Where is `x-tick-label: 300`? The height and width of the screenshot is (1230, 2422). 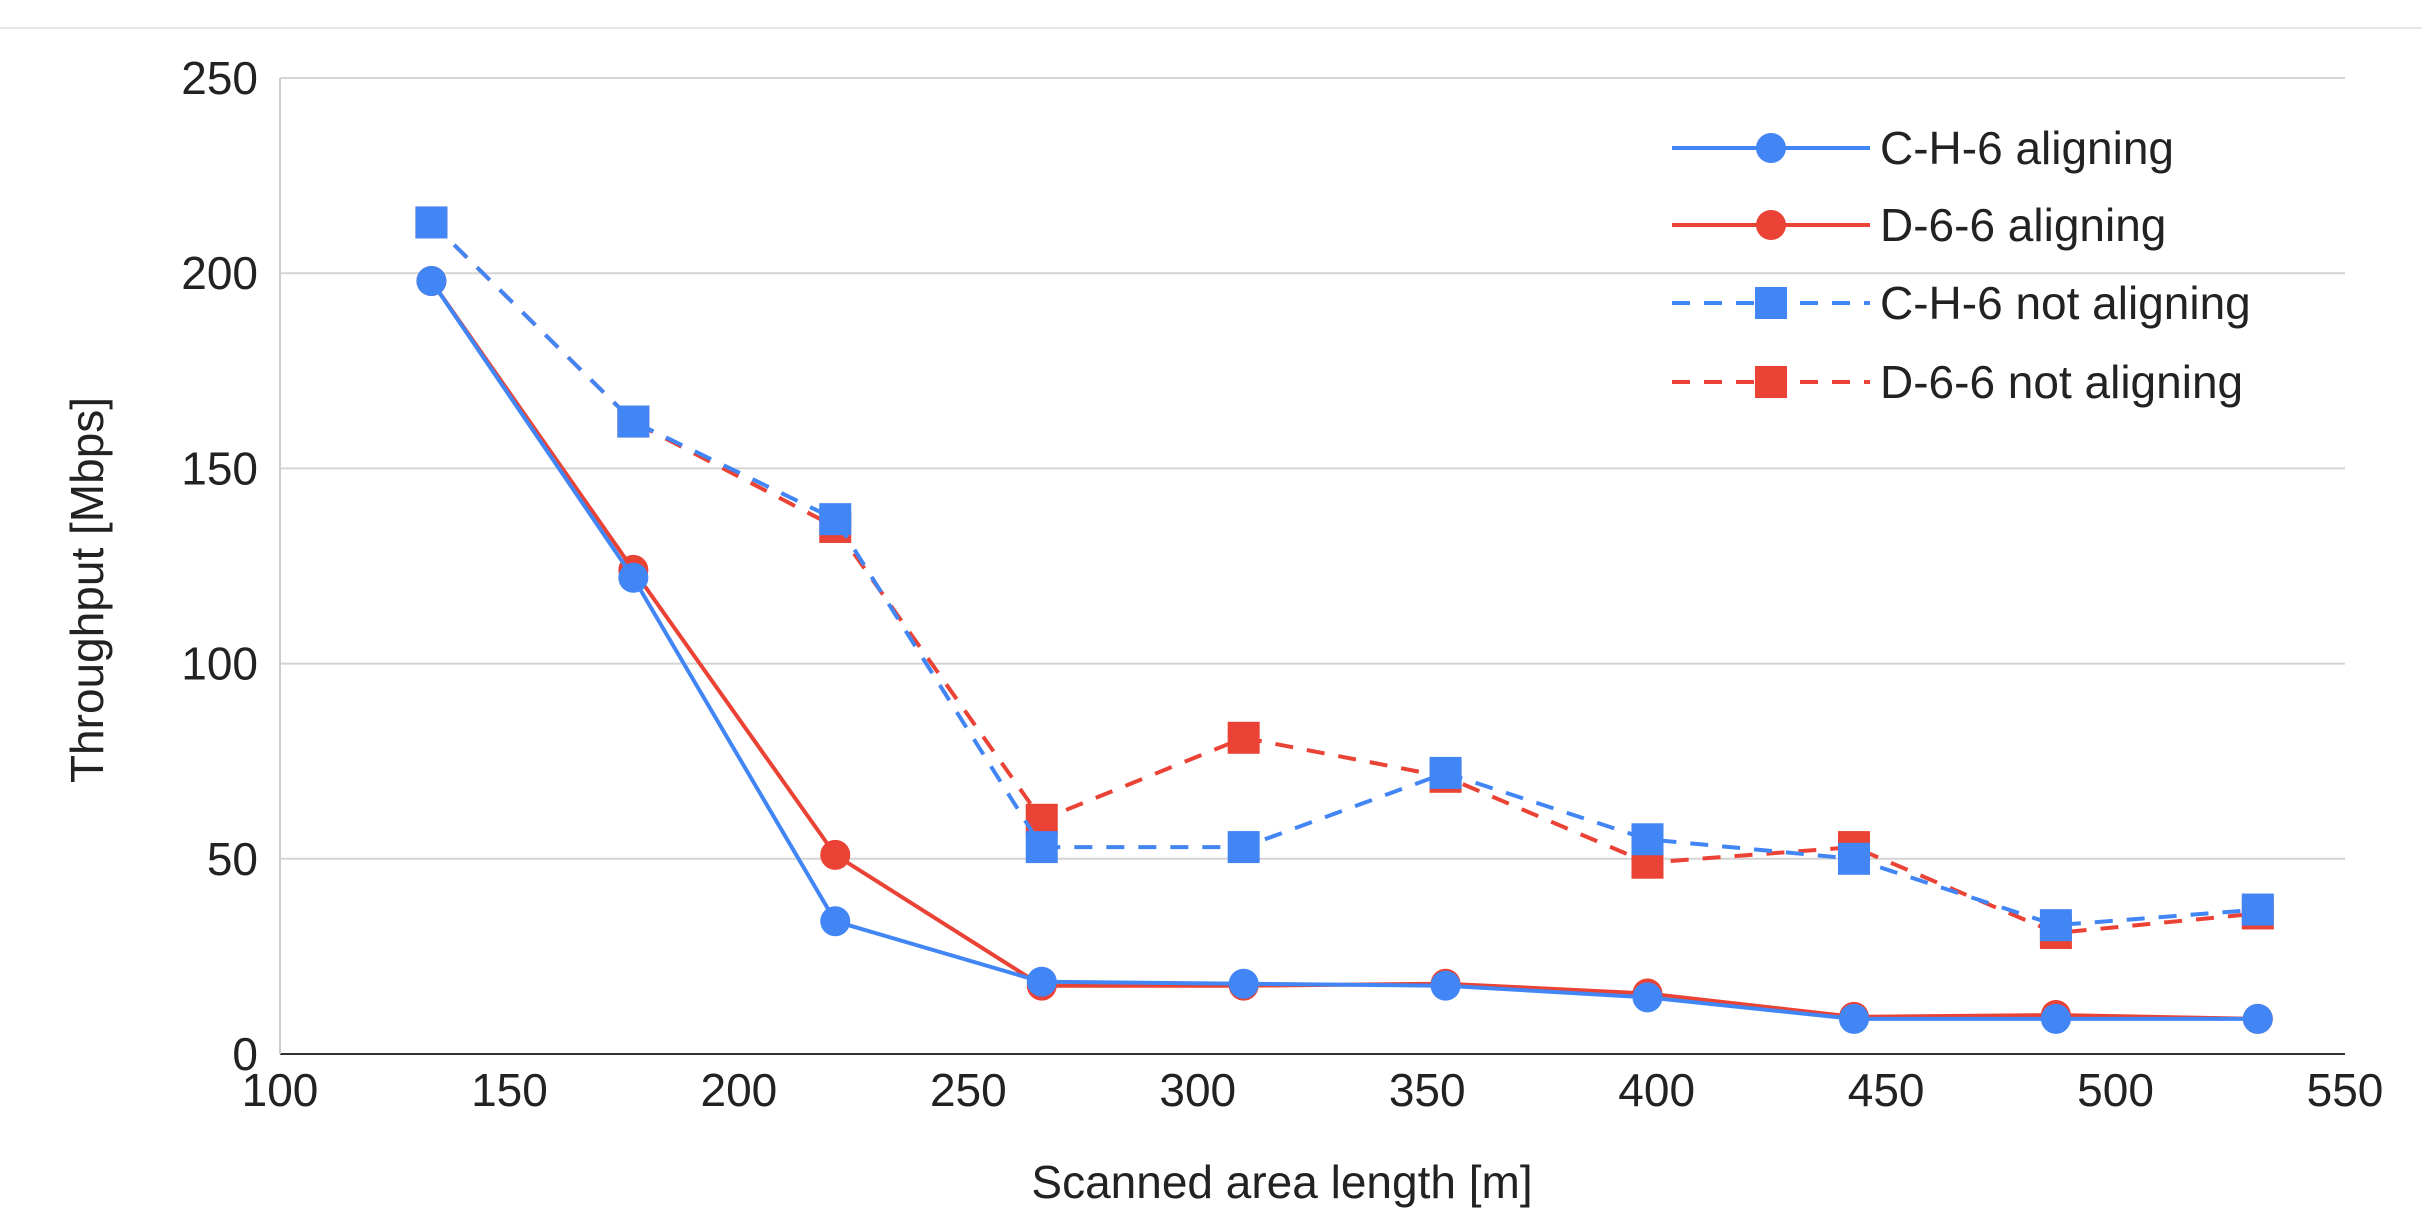
x-tick-label: 300 is located at coordinates (1197, 1090).